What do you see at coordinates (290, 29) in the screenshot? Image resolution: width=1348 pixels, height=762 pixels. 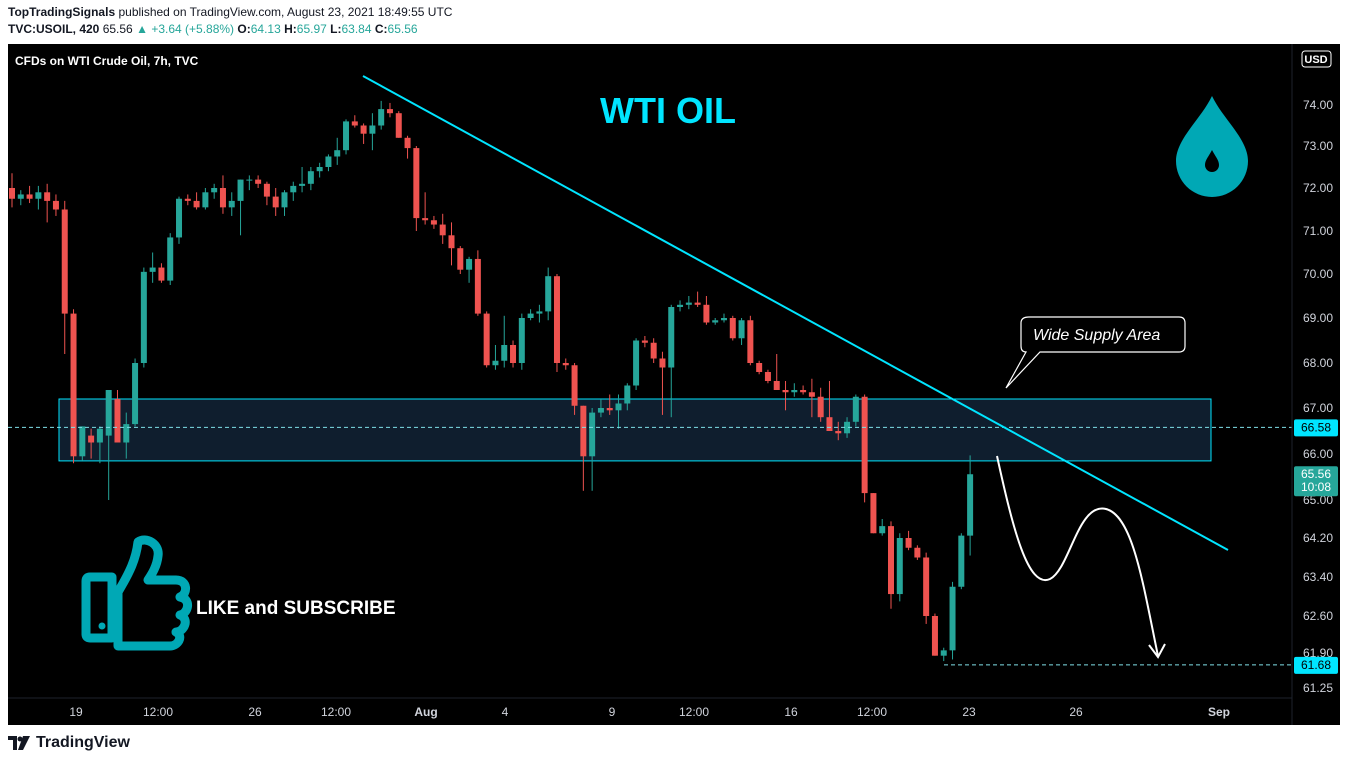 I see `high-label: H:` at bounding box center [290, 29].